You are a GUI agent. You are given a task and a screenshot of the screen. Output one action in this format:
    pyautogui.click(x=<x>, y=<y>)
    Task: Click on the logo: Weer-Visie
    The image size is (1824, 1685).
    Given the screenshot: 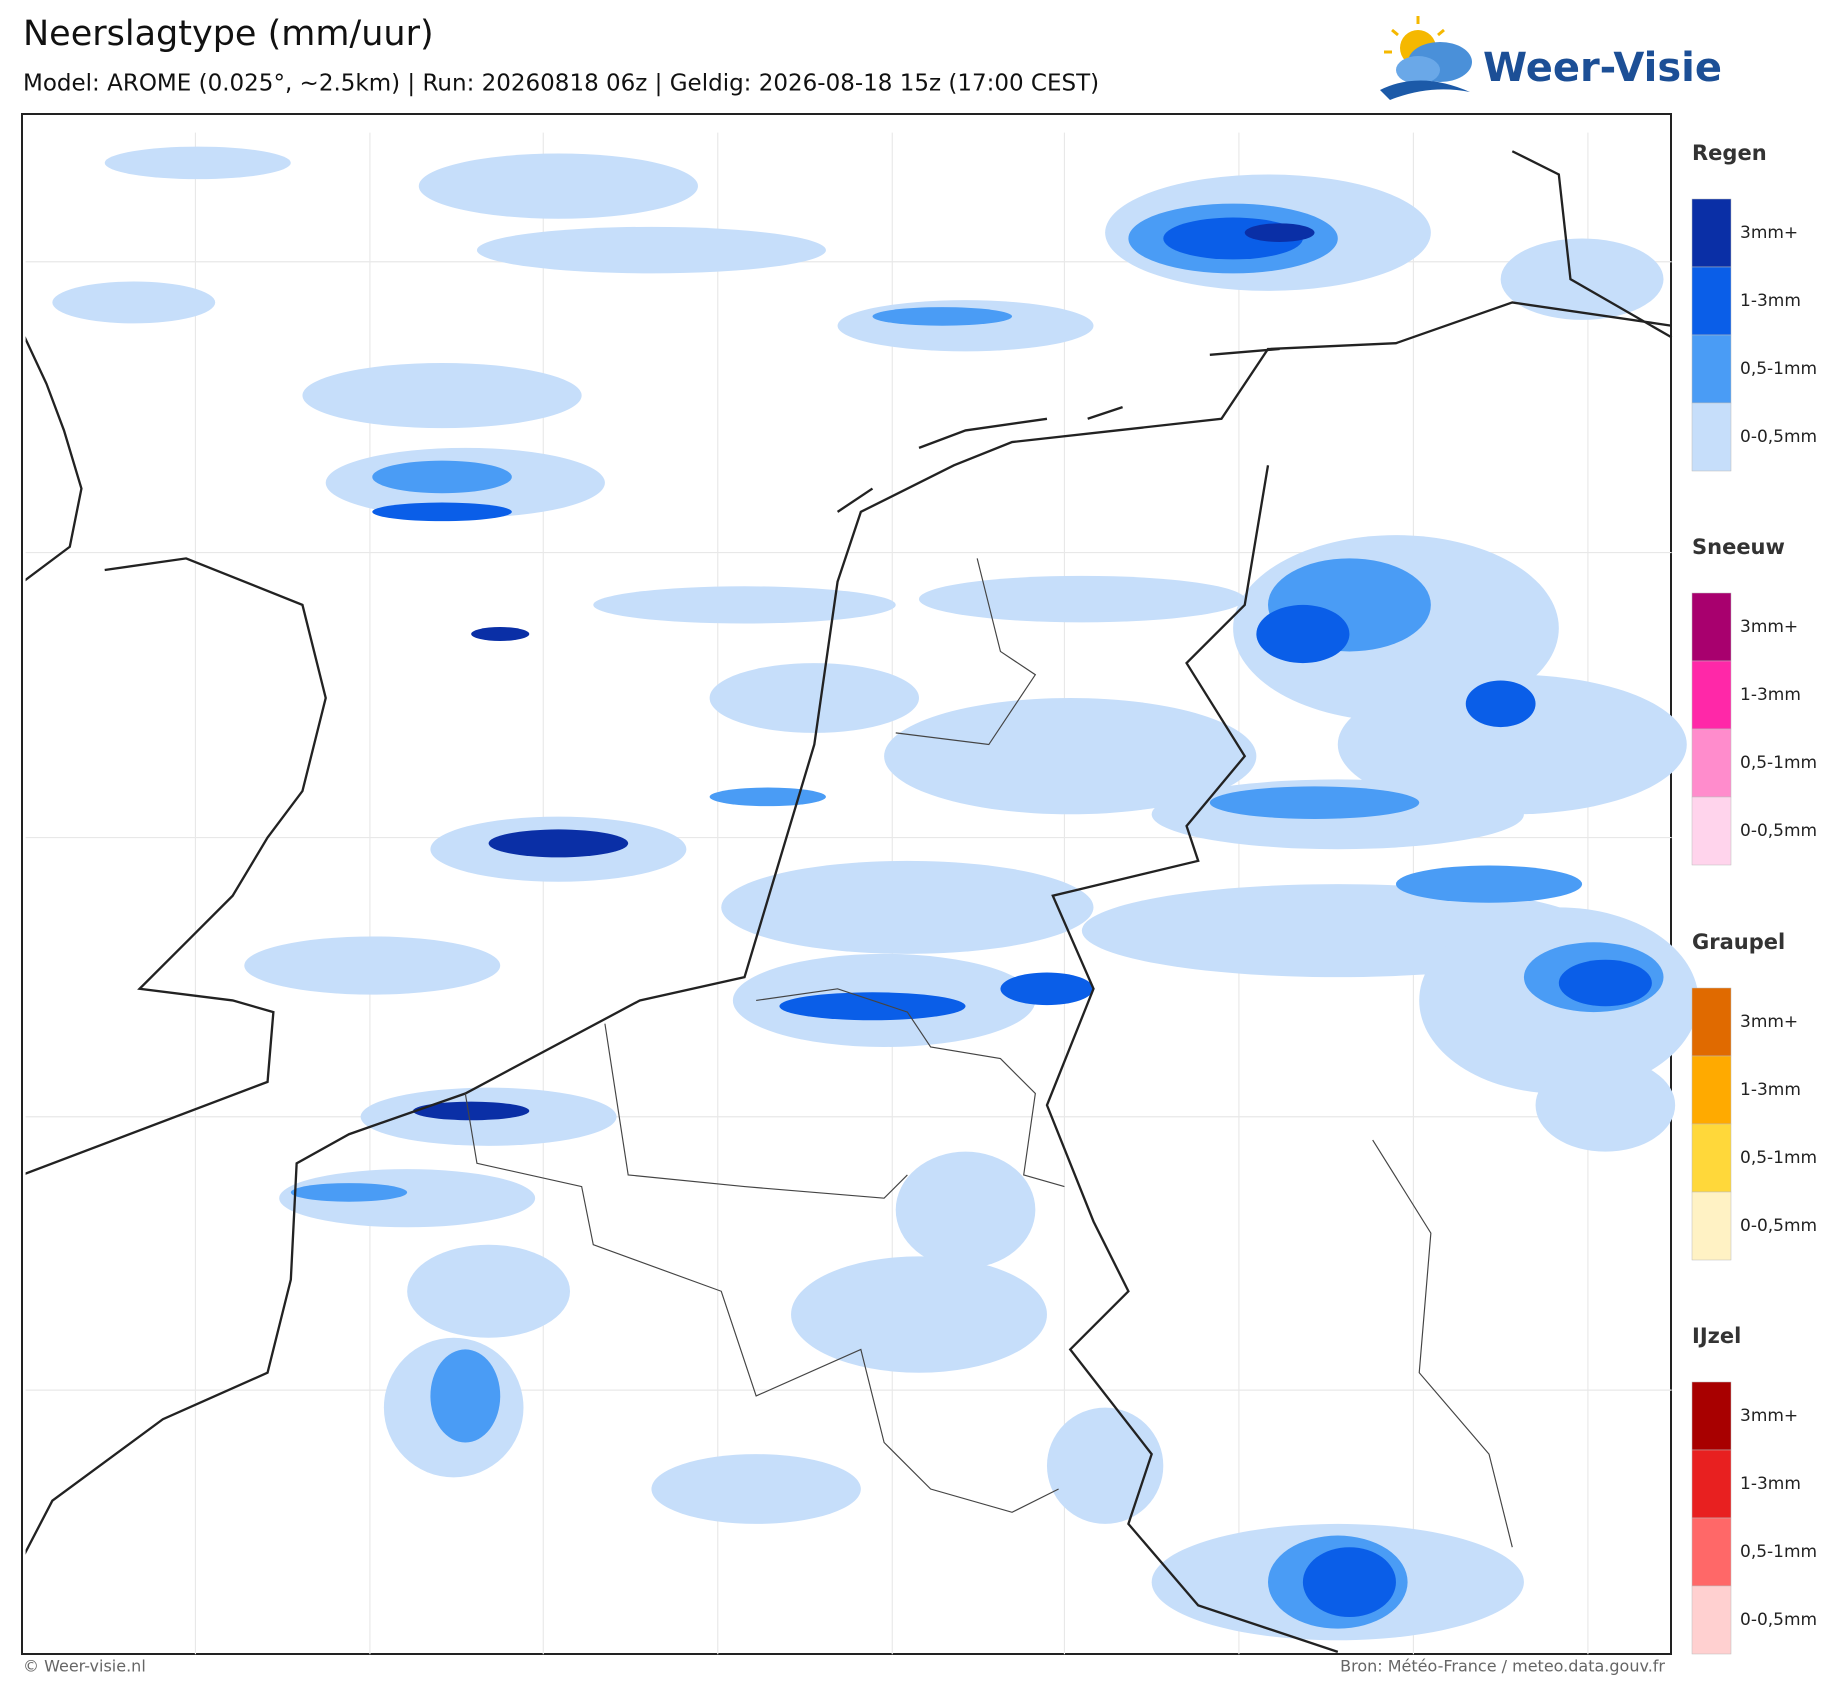 What is the action you would take?
    pyautogui.click(x=1551, y=58)
    